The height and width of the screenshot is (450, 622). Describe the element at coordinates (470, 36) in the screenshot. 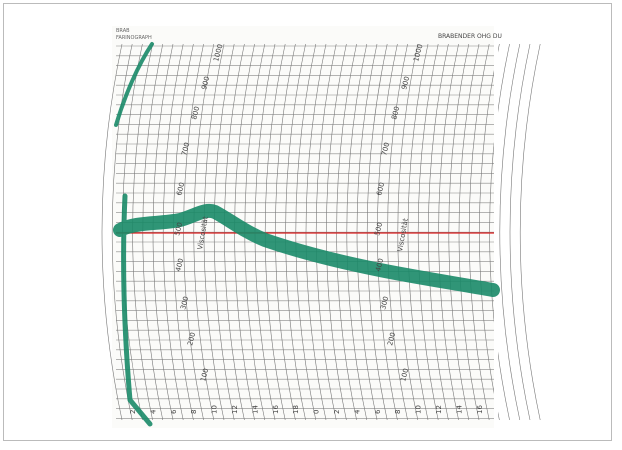

I see `brand: BRABENDER OHG DU` at that location.